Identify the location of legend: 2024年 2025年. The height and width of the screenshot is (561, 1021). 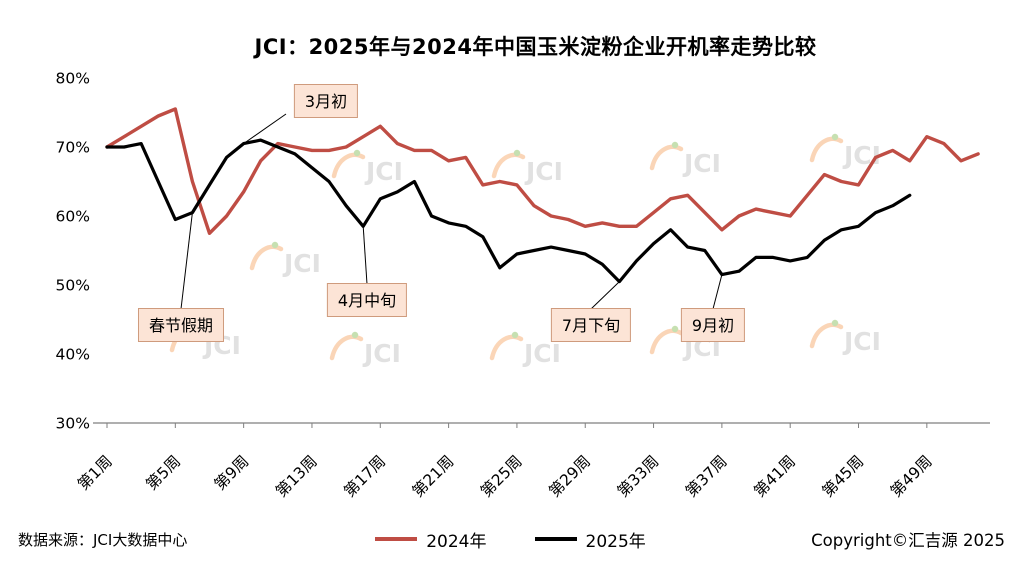
(510, 539).